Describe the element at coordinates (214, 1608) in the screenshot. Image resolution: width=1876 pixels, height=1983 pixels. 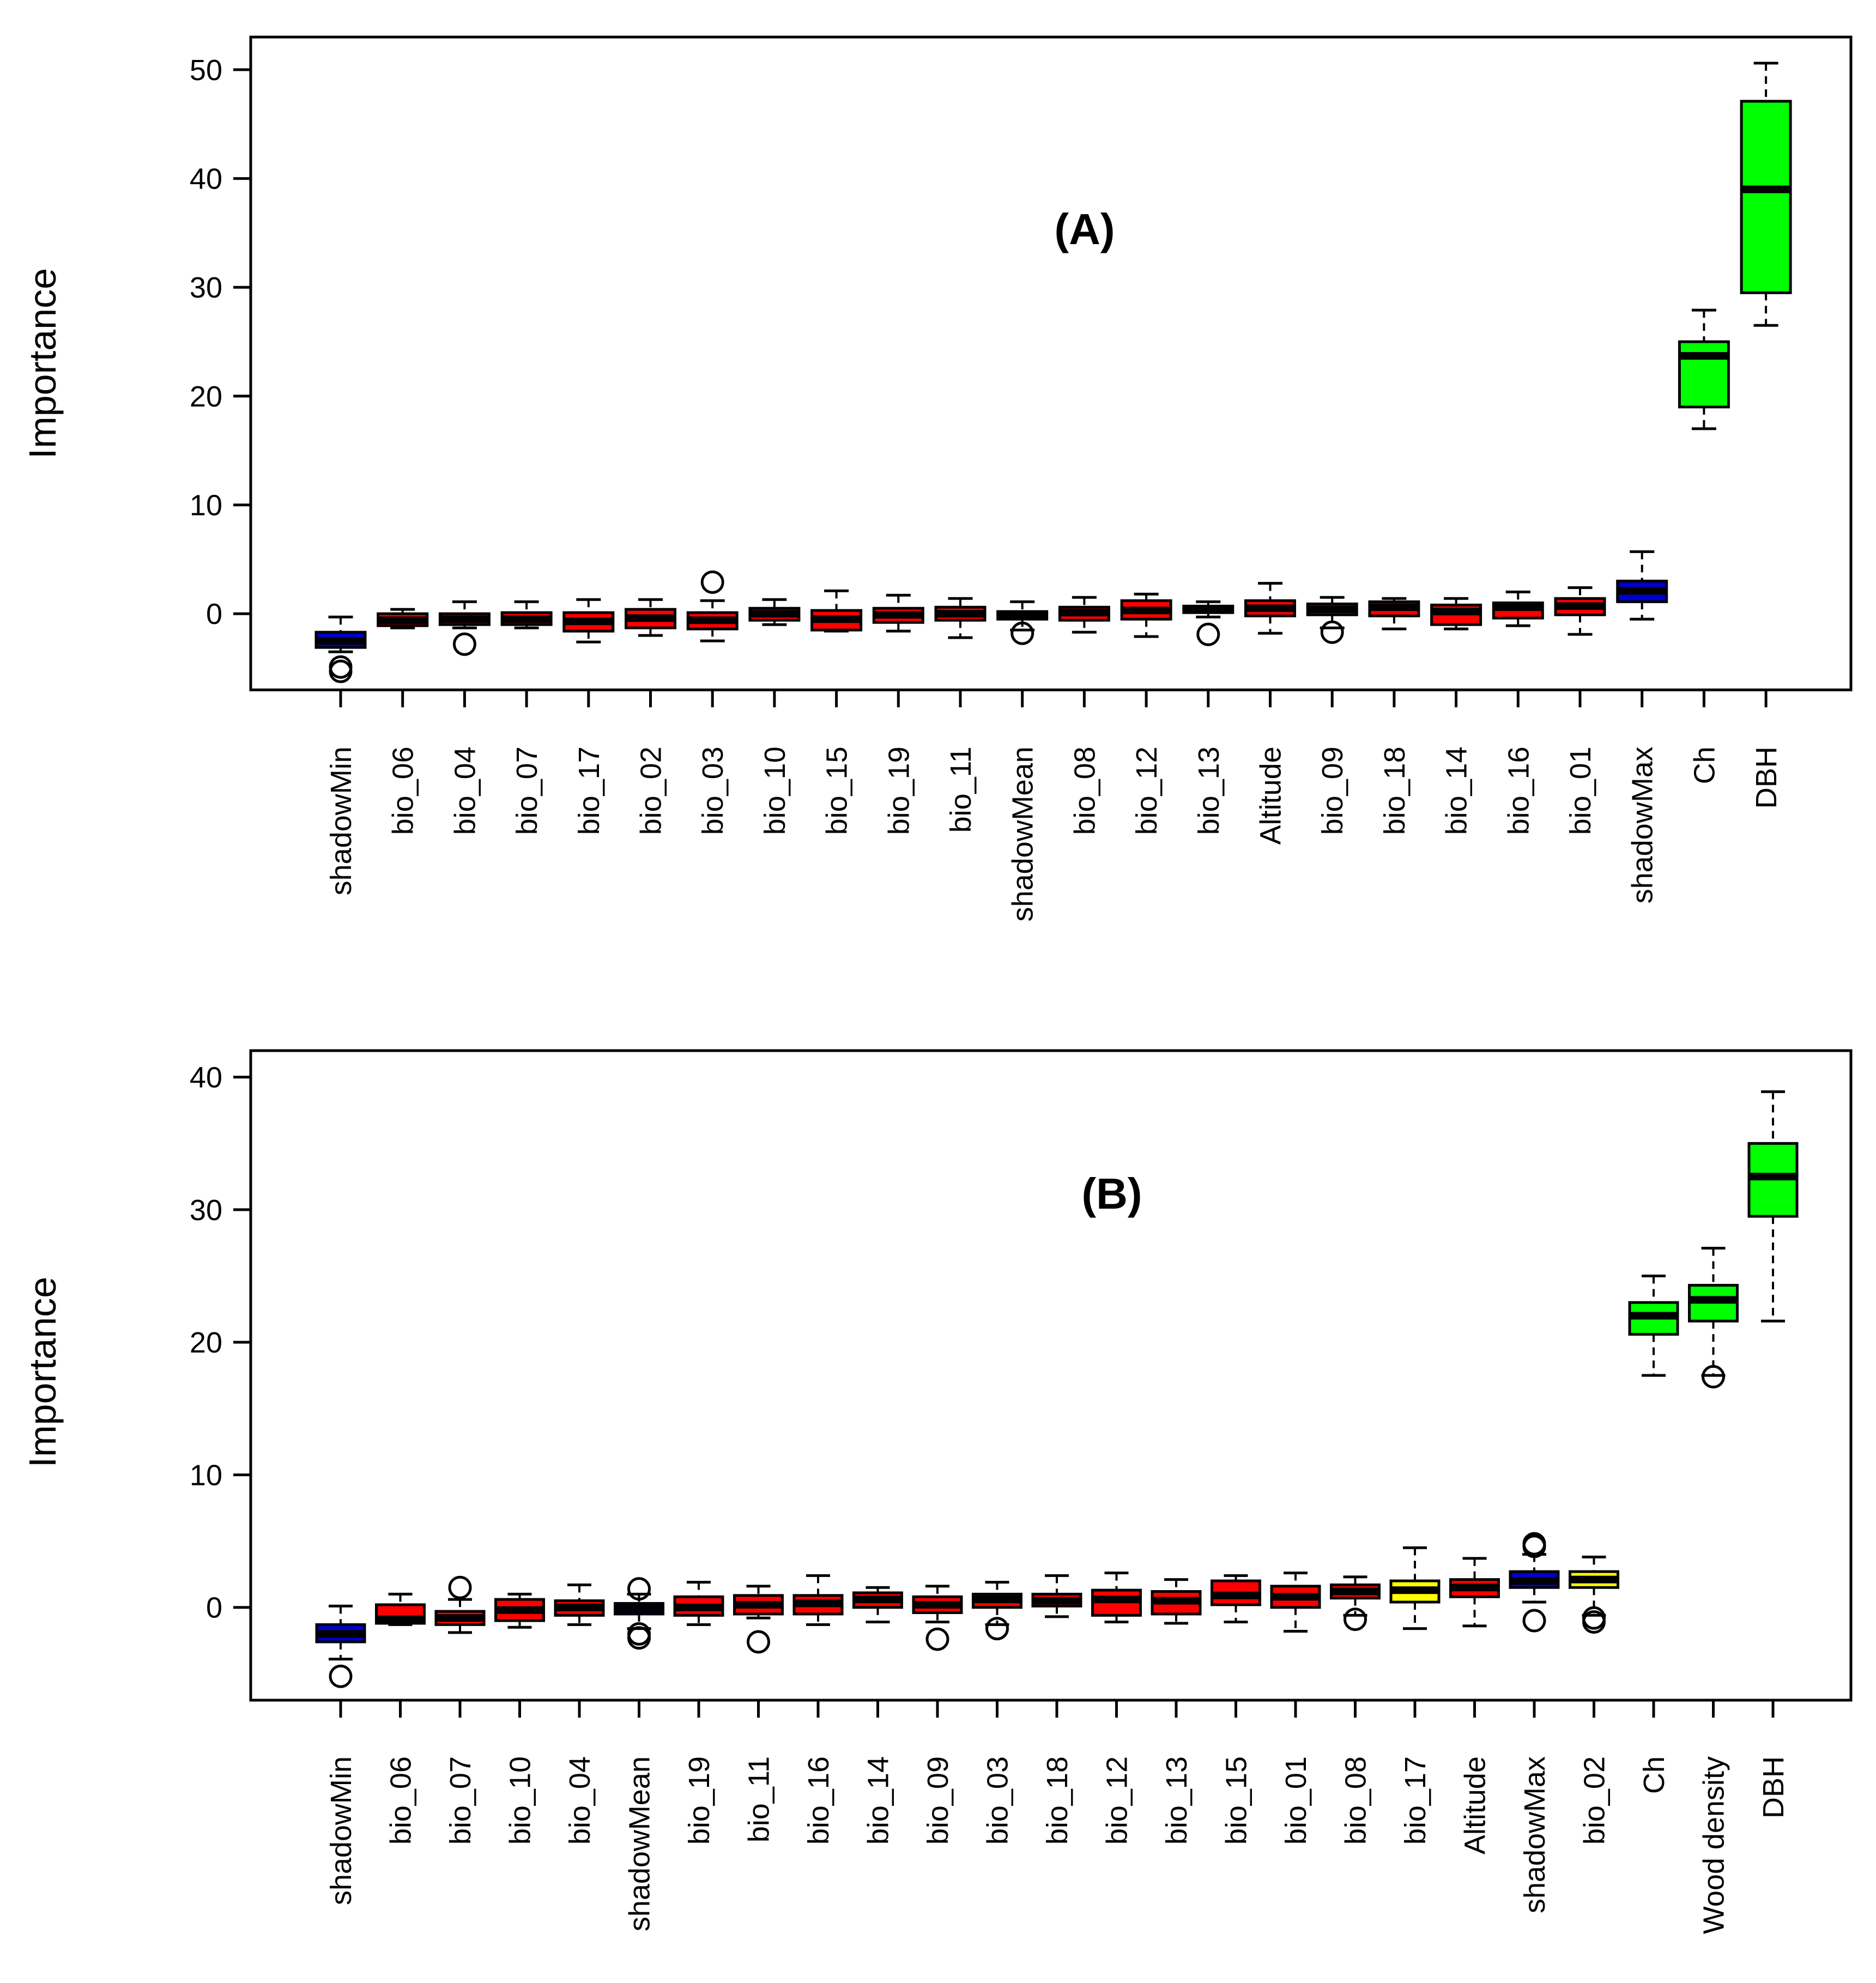
I see `y-tick-label-b-0: 0` at that location.